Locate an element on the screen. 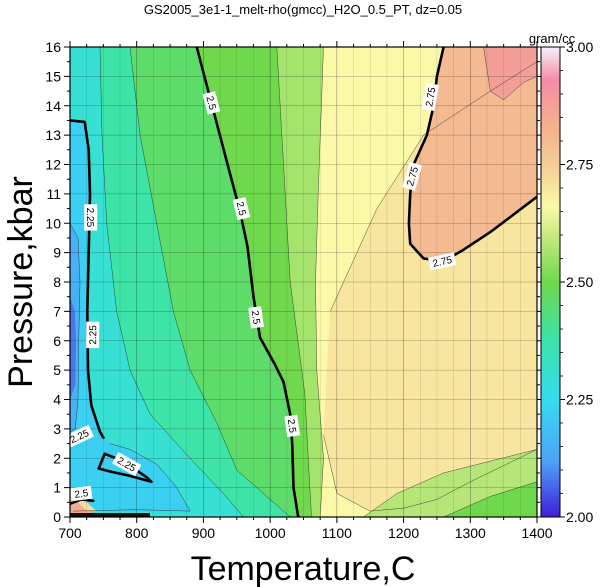  y-tick-label: 12 is located at coordinates (53, 165).